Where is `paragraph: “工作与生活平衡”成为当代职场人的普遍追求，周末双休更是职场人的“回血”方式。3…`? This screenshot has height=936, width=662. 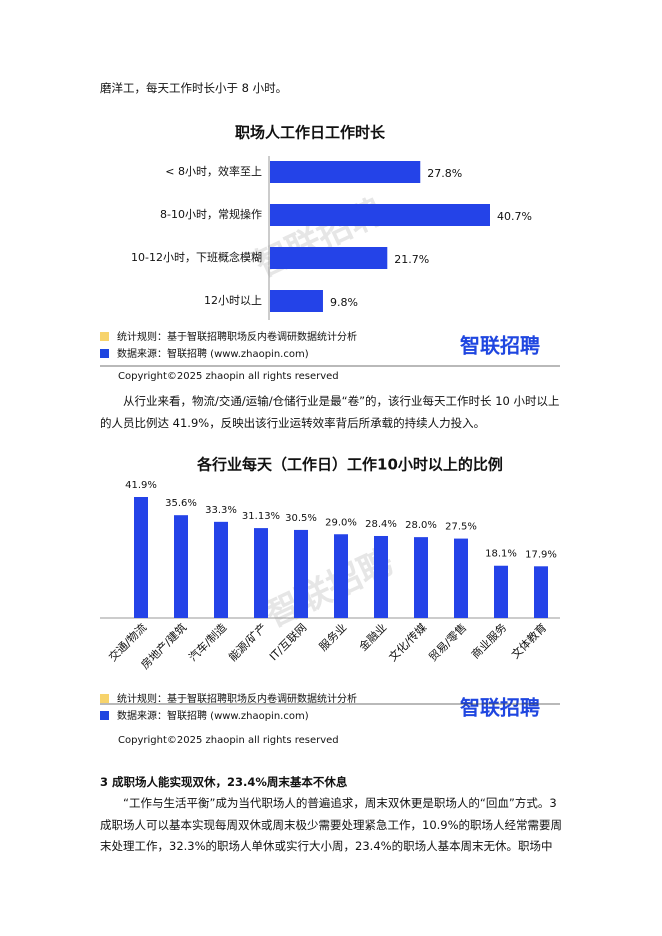
paragraph: “工作与生活平衡”成为当代职场人的普遍追求，周末双休更是职场人的“回血”方式。3… is located at coordinates (331, 824).